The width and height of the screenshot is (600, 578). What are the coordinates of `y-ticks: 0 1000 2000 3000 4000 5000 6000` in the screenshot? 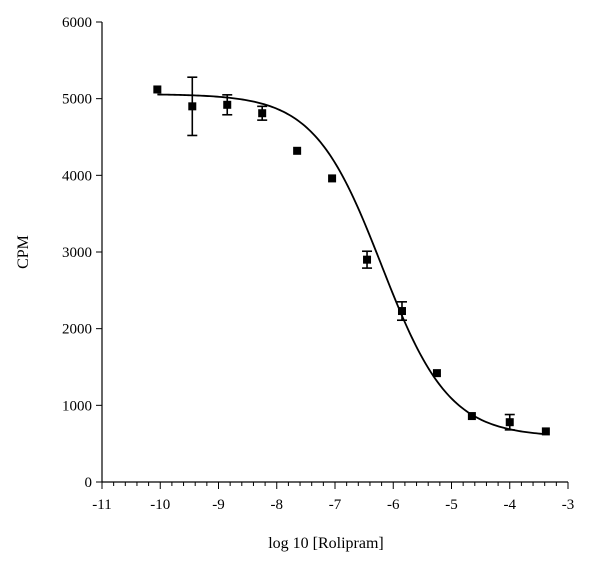 It's located at (82, 253).